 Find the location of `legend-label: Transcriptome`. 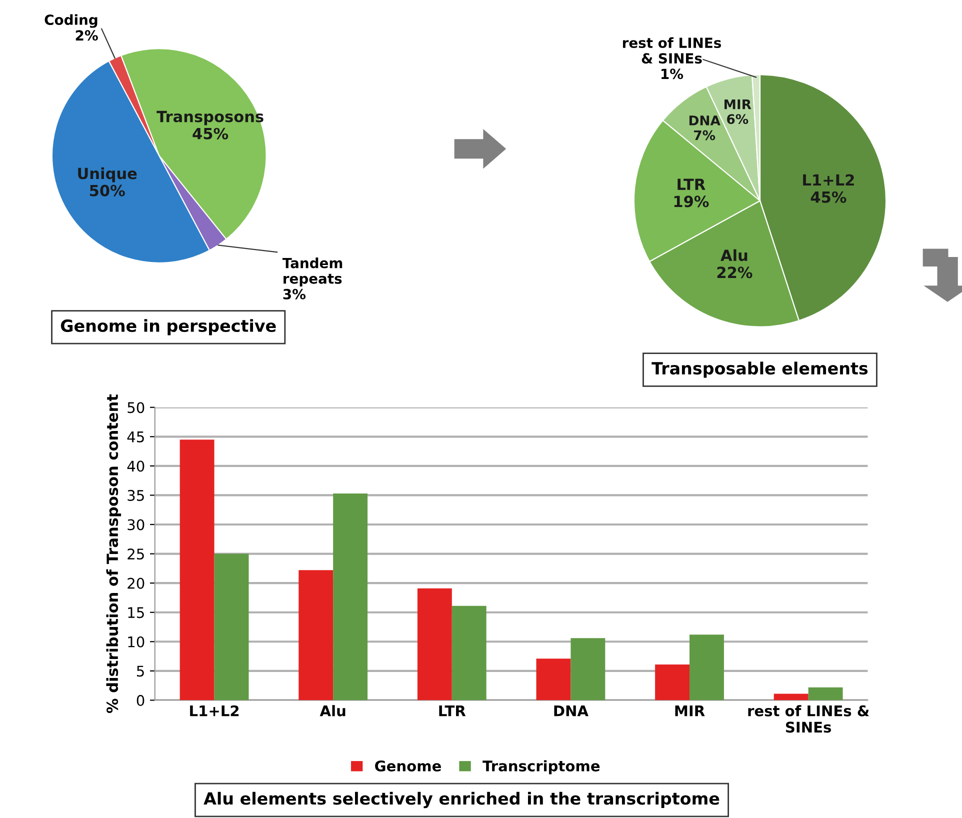

legend-label: Transcriptome is located at coordinates (541, 767).